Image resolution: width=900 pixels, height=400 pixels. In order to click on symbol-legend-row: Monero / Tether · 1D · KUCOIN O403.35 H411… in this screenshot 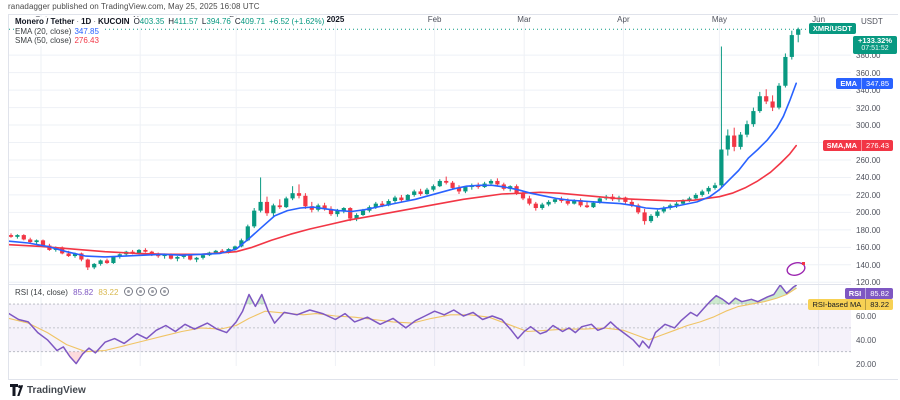, I will do `click(171, 22)`.